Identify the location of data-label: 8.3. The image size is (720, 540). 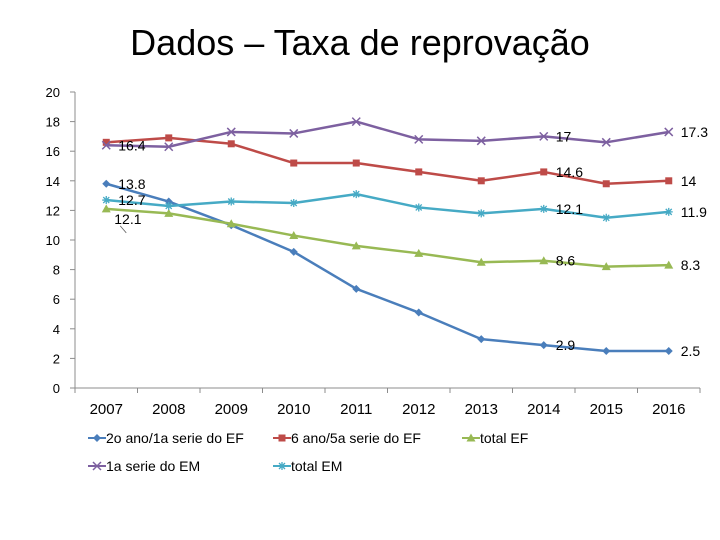
(691, 265).